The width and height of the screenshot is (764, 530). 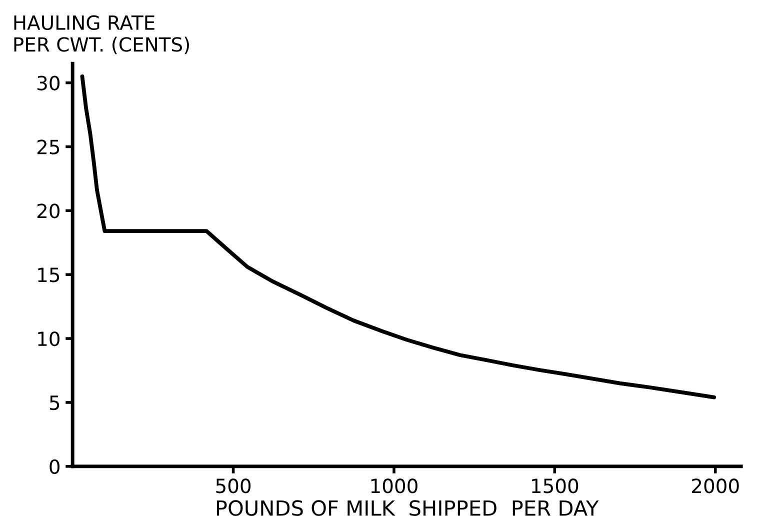 I want to click on y-tick-label: 25, so click(x=48, y=147).